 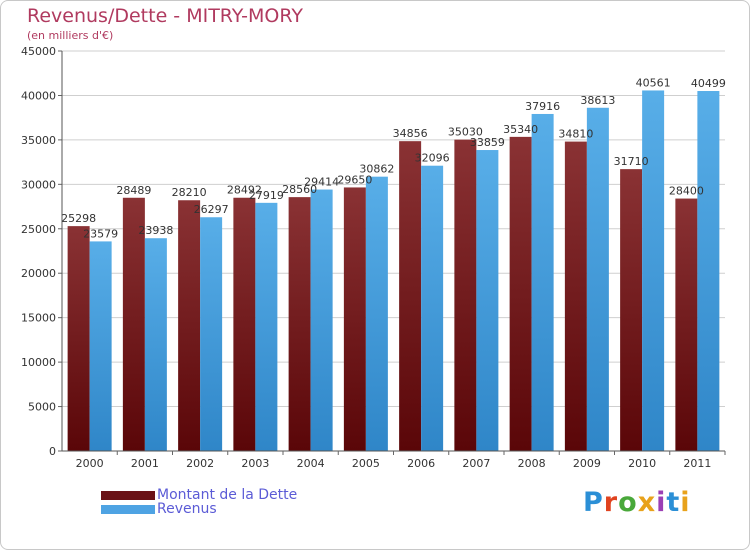 I want to click on data-label-debt: 28400, so click(x=686, y=191).